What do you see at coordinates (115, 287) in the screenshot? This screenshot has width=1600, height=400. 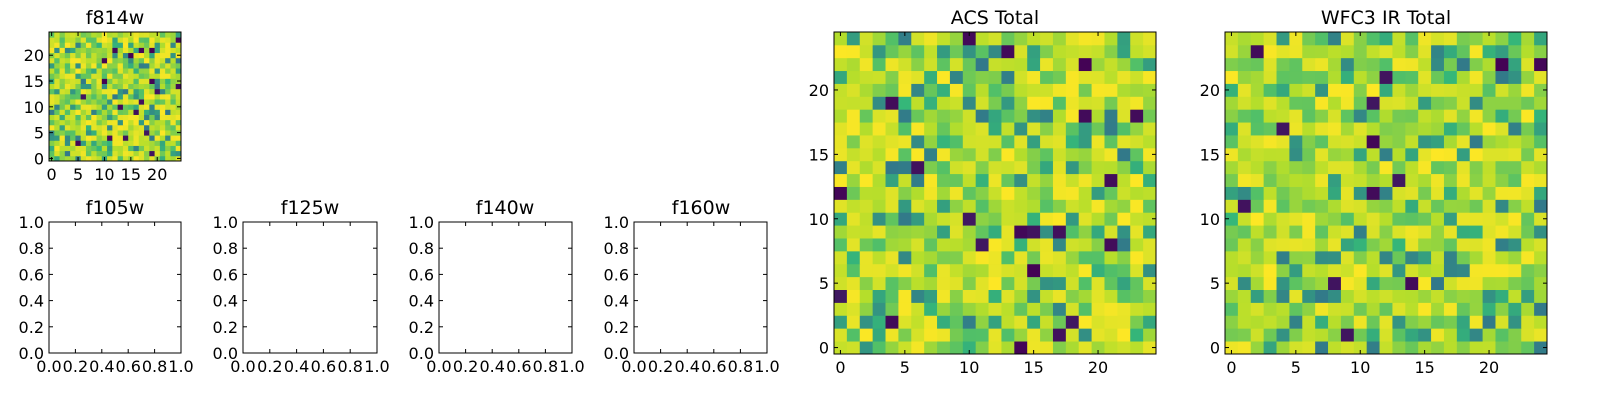 I see `axes-frame` at bounding box center [115, 287].